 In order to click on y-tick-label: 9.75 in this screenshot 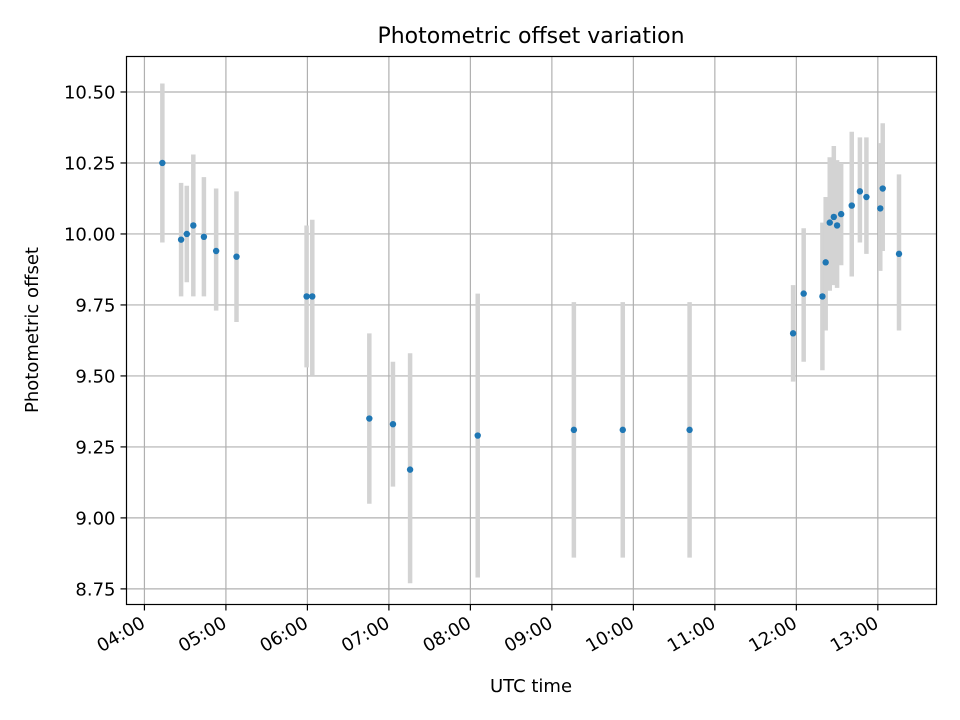, I will do `click(95, 305)`.